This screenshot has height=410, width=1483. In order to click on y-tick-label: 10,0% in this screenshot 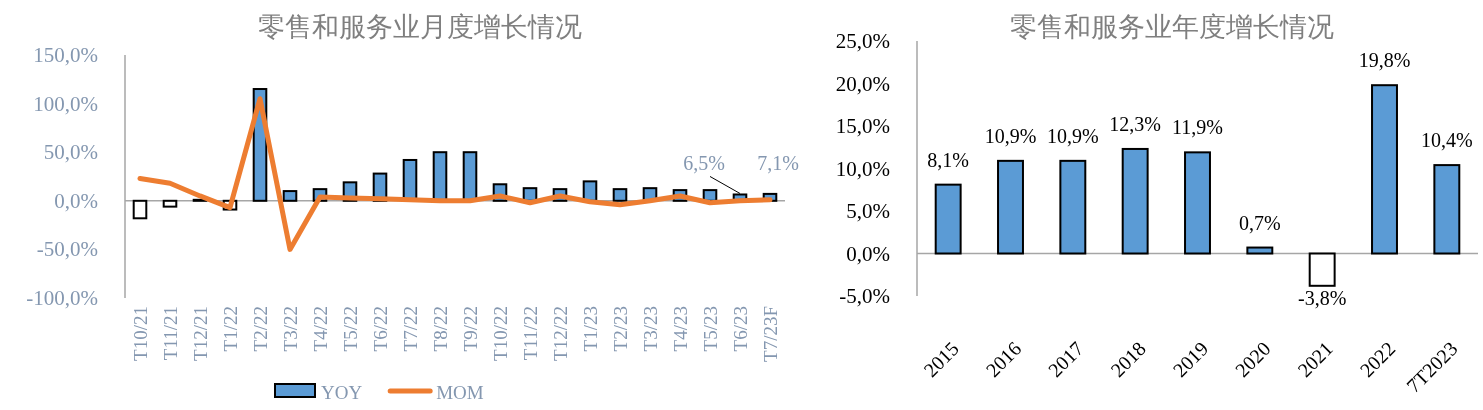, I will do `click(862, 168)`.